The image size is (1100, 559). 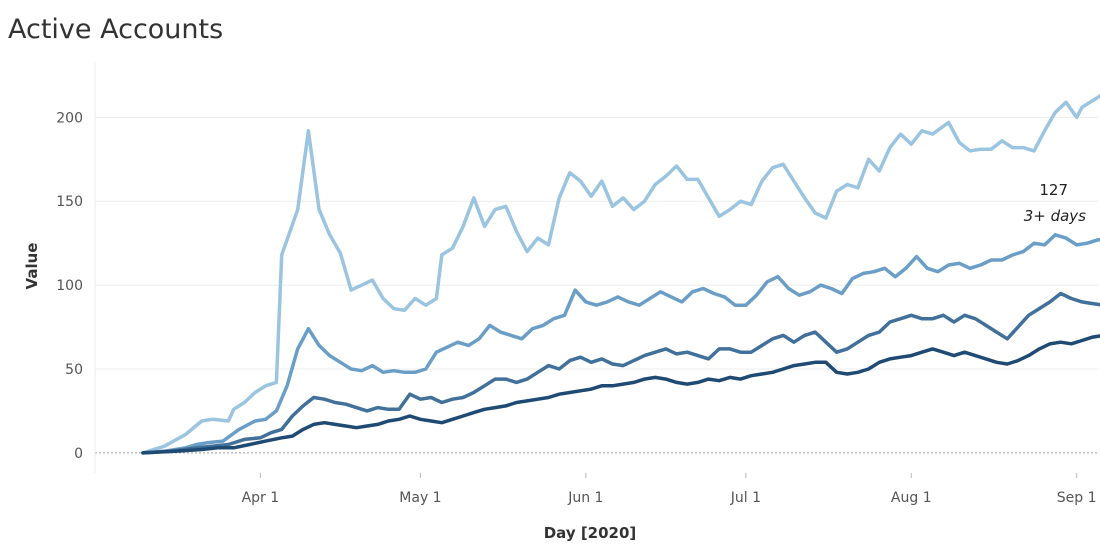 I want to click on x-tick-label: Jul 1, so click(x=745, y=498).